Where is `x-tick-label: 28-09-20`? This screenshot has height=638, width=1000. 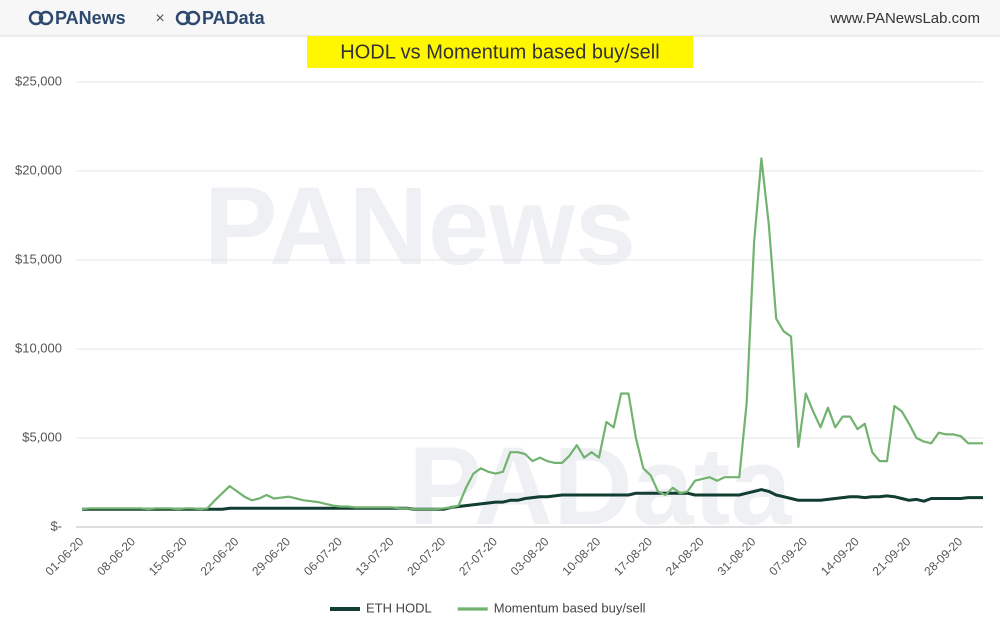 x-tick-label: 28-09-20 is located at coordinates (943, 556).